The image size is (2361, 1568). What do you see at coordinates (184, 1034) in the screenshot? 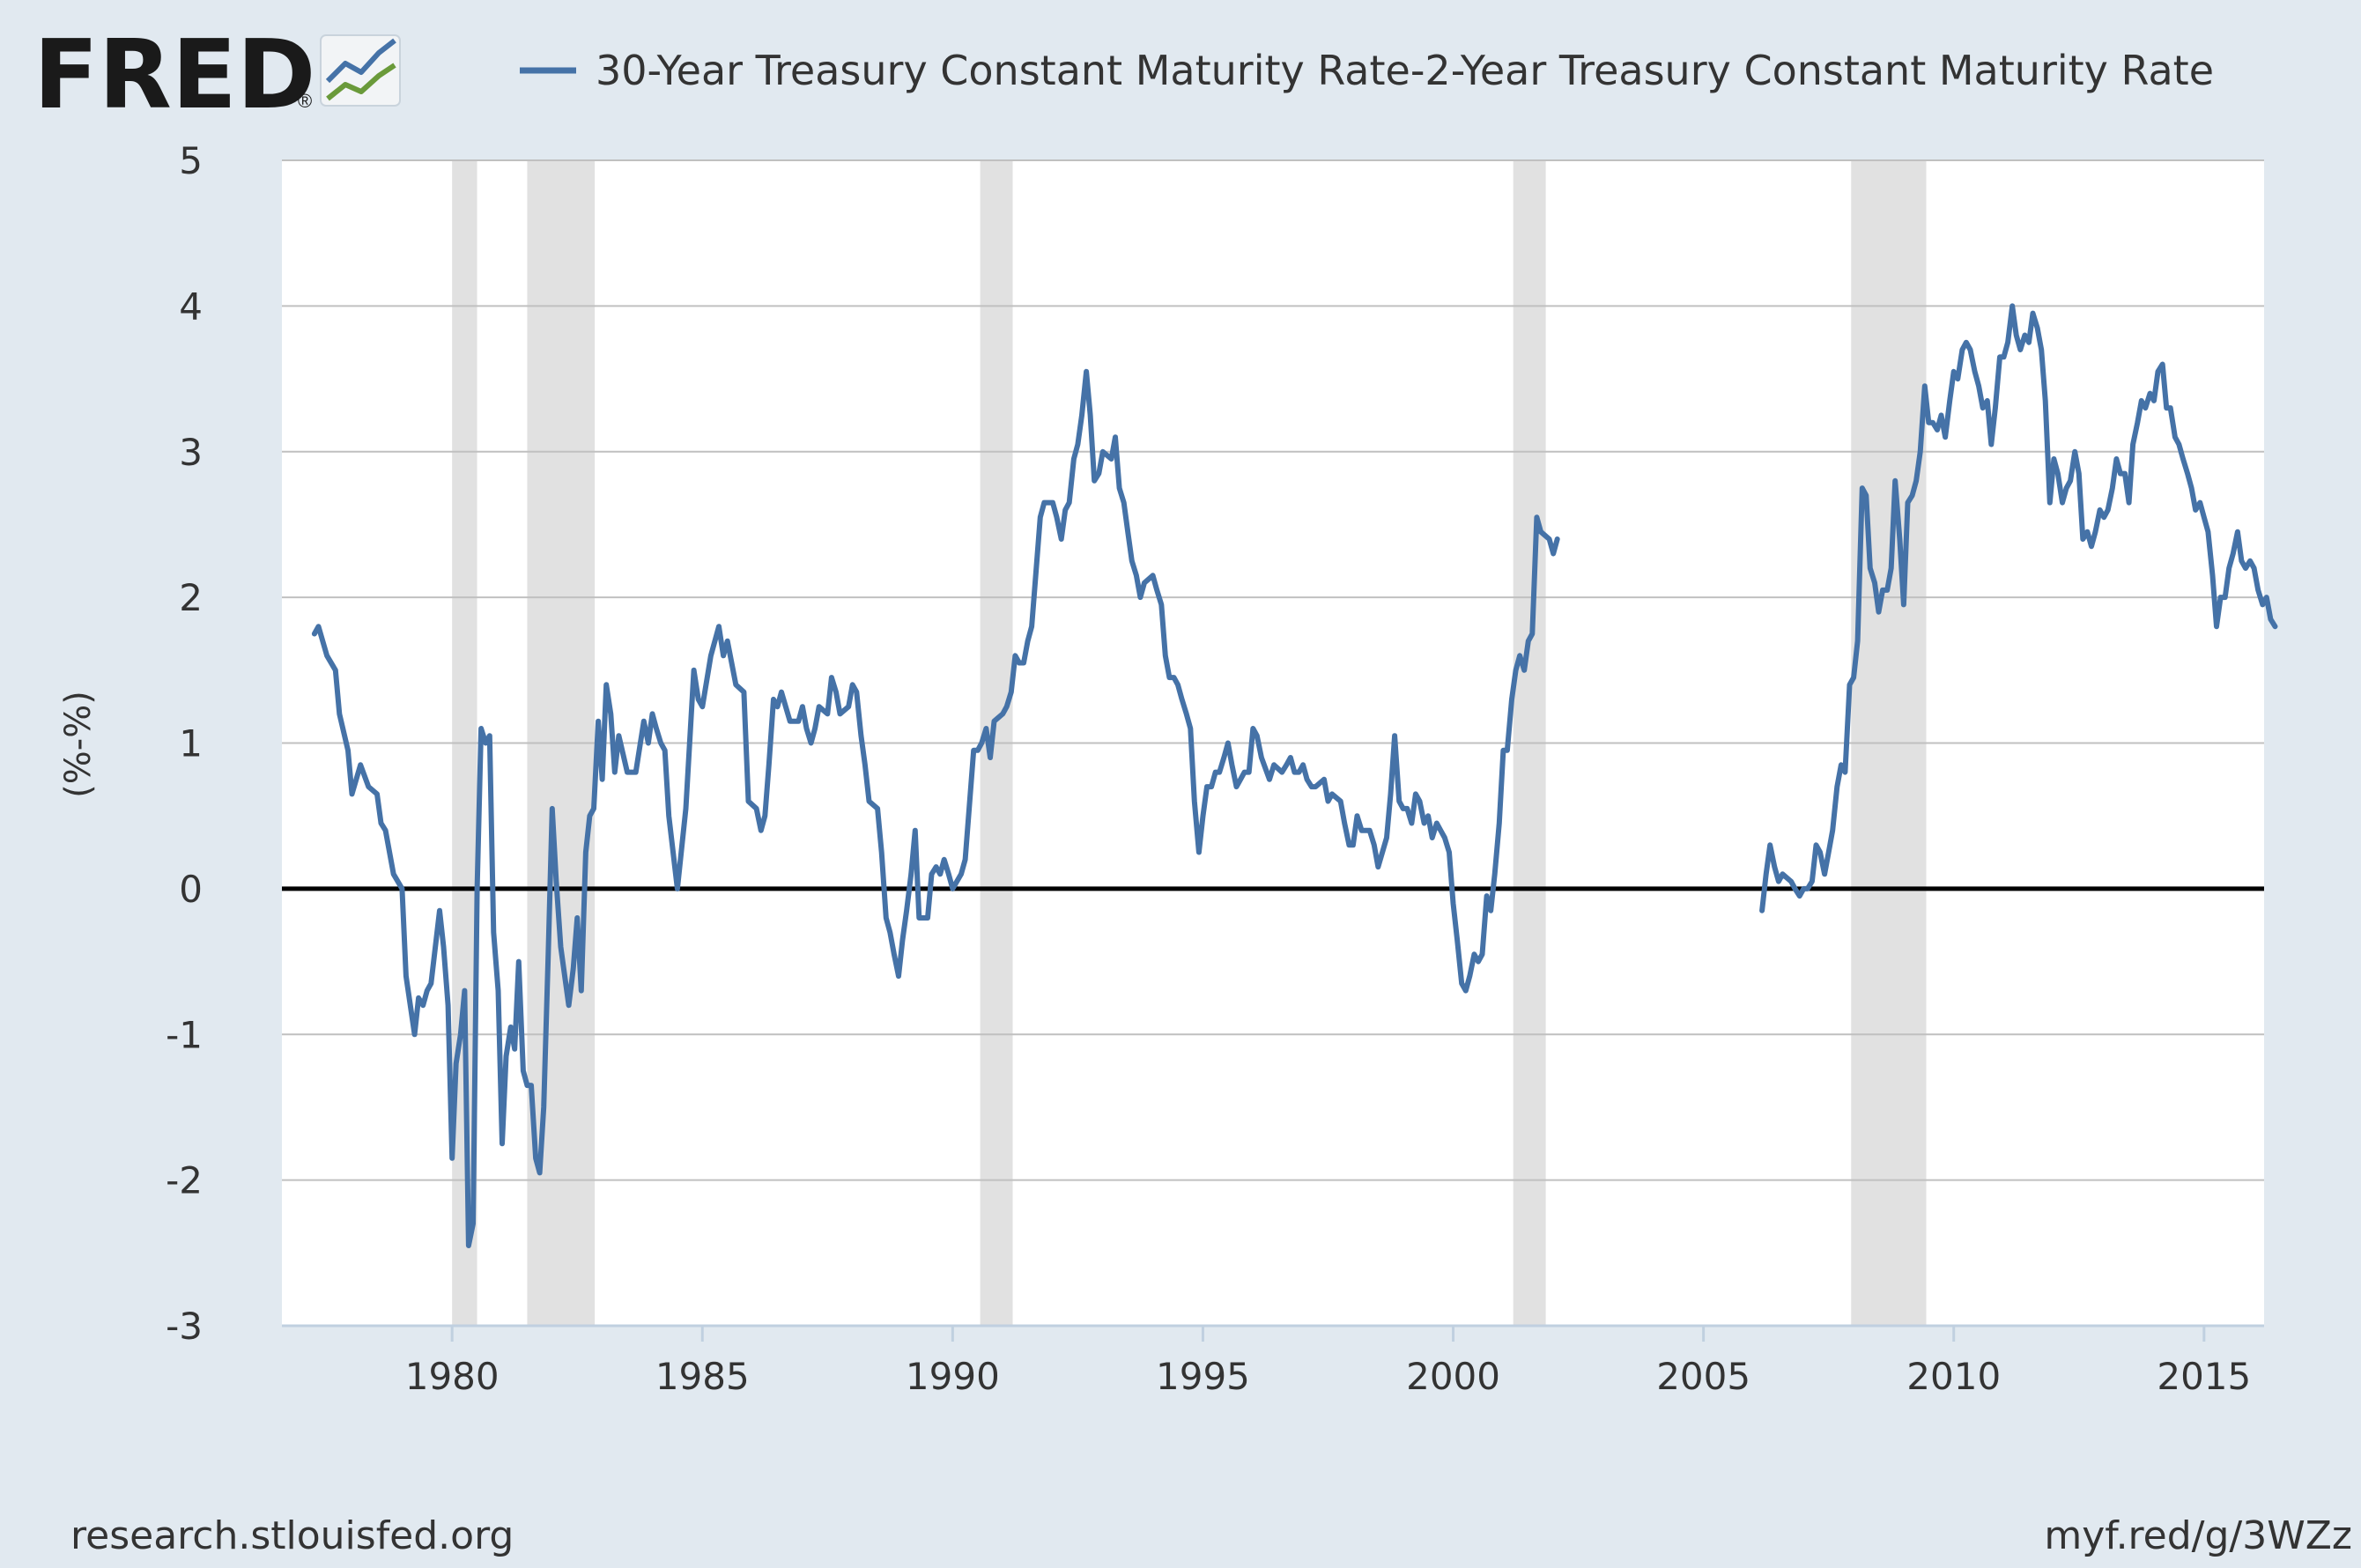
I see `y-tick-label: -1` at bounding box center [184, 1034].